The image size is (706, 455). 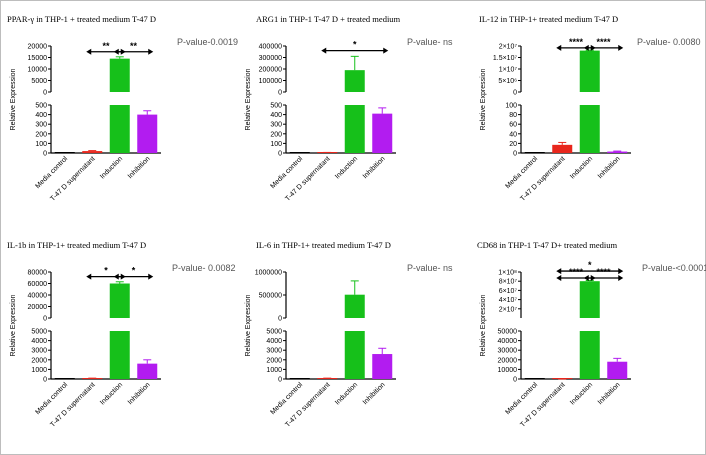 I want to click on y-tick-label: 30000, so click(x=508, y=351).